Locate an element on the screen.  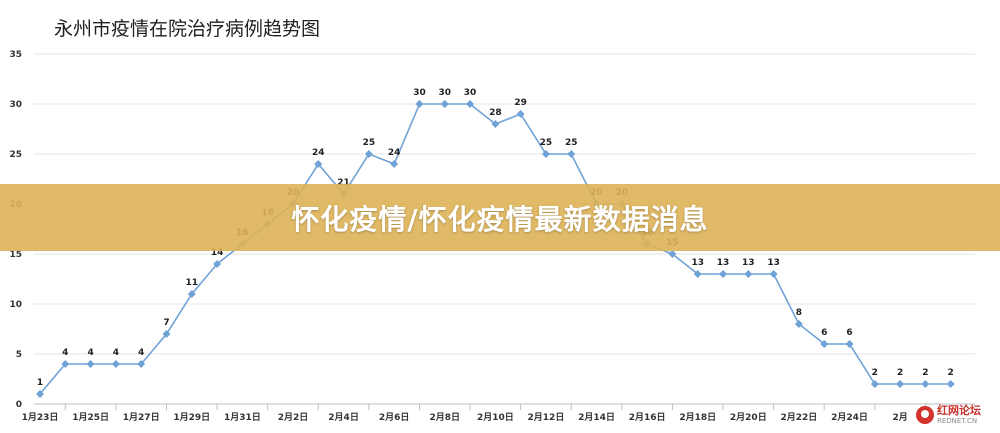
x-tick-label: 2月10日 is located at coordinates (495, 417).